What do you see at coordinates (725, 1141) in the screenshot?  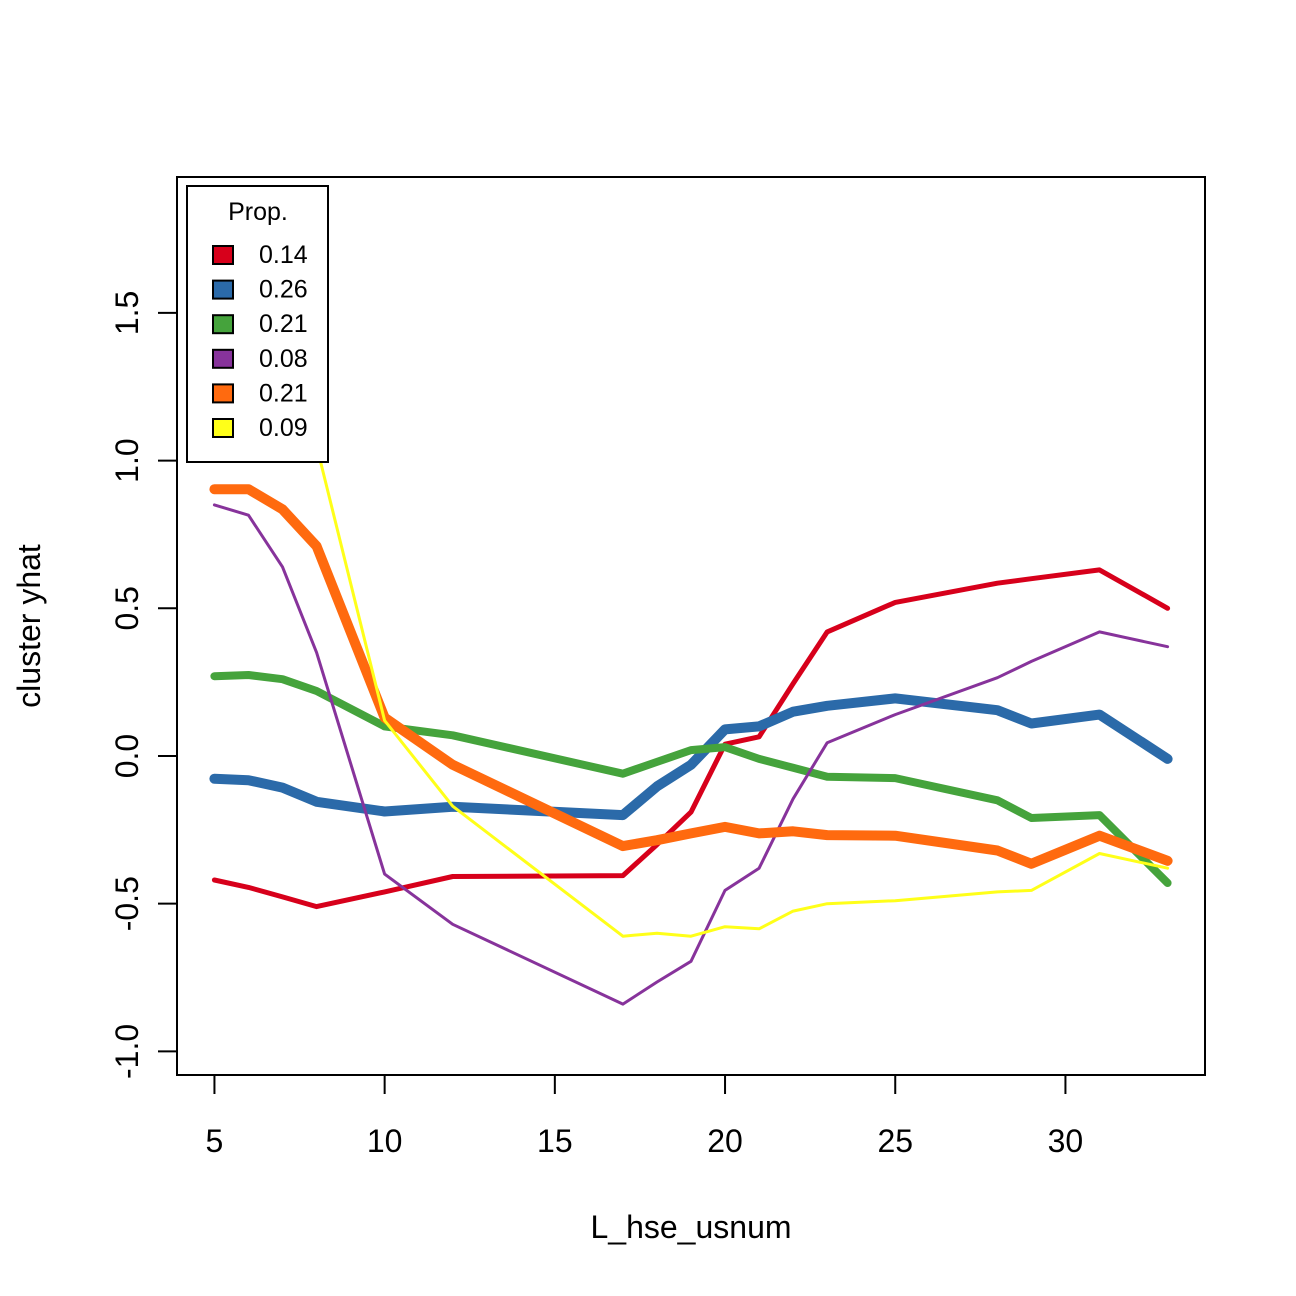 I see `x-tick-label: 20` at bounding box center [725, 1141].